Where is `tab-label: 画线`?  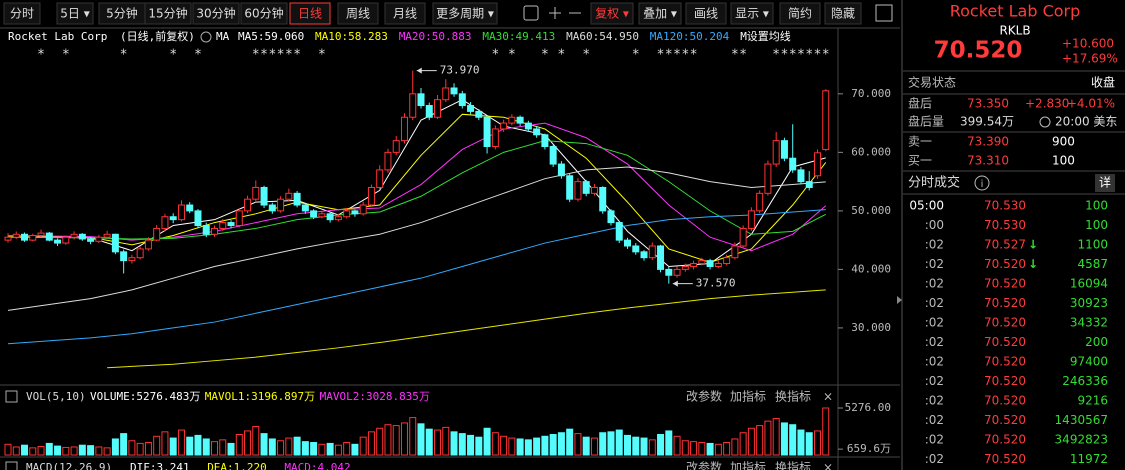 tab-label: 画线 is located at coordinates (706, 14).